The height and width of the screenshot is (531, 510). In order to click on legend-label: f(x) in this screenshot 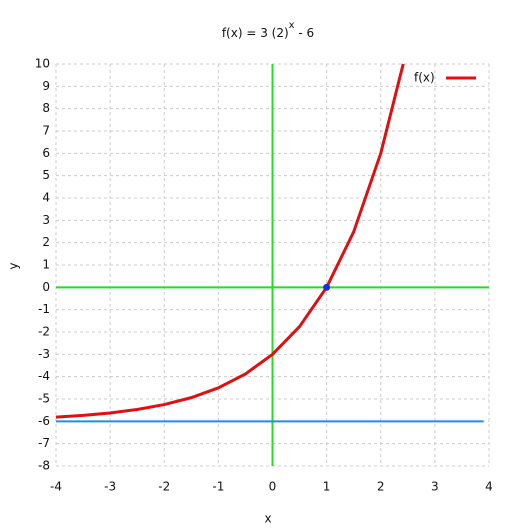, I will do `click(424, 78)`.